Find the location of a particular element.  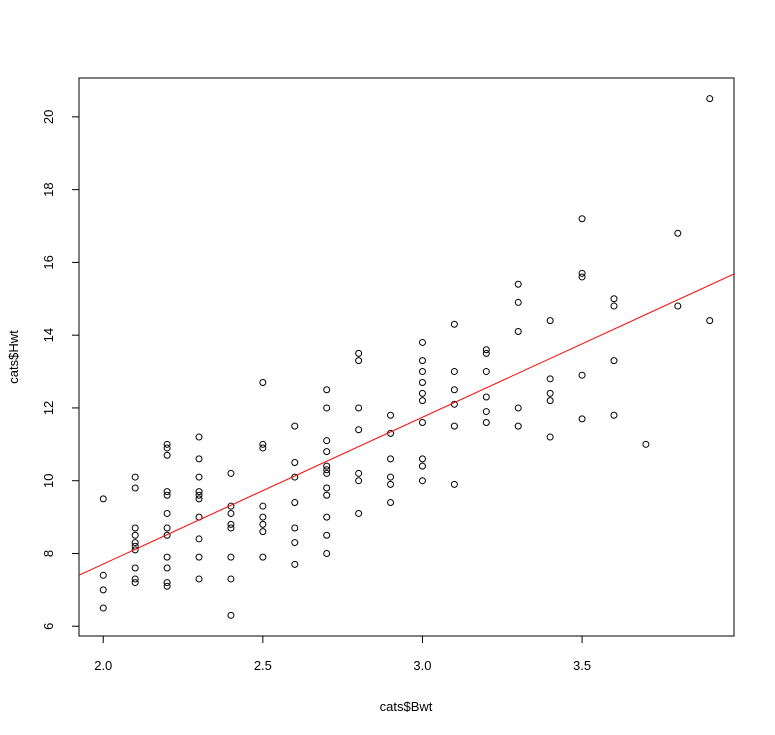

y-tick-label: 10 is located at coordinates (48, 480).